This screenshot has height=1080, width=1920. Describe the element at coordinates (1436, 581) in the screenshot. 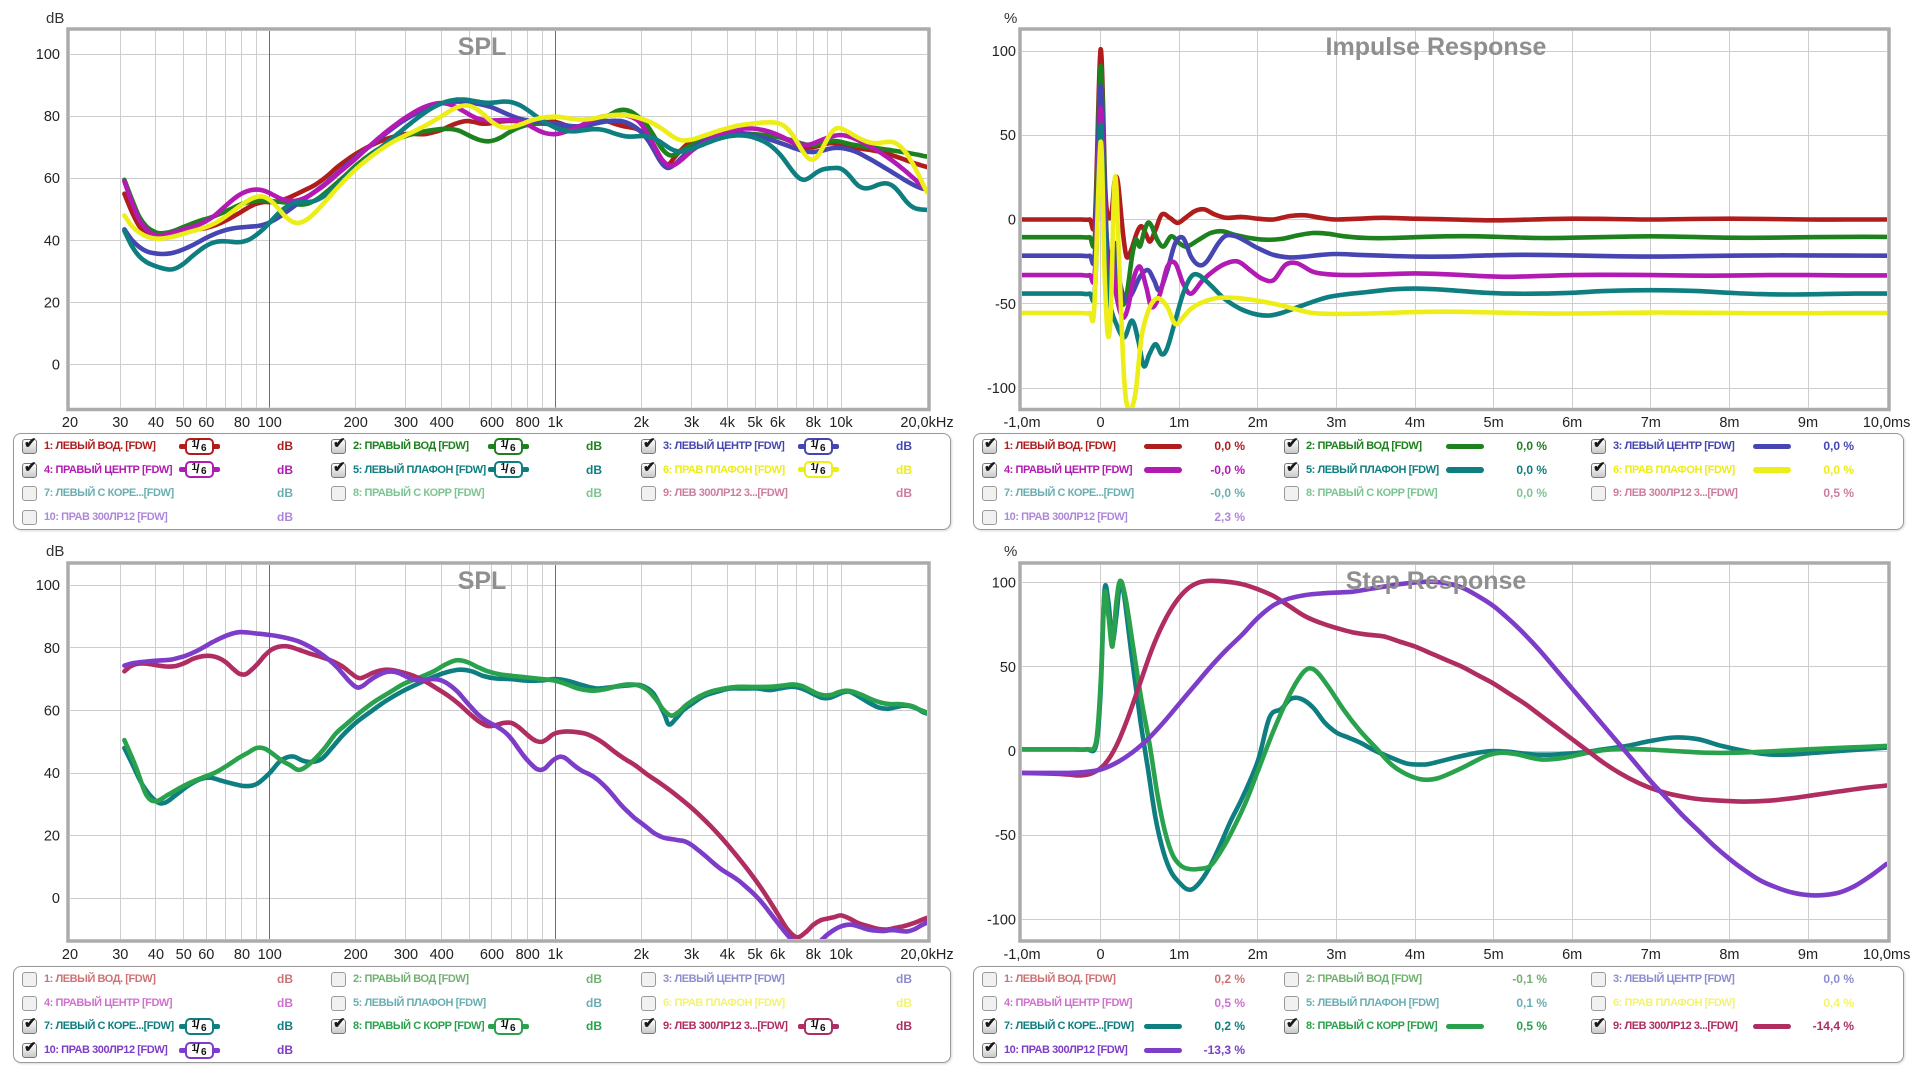

I see `svg-text: Step Response` at that location.